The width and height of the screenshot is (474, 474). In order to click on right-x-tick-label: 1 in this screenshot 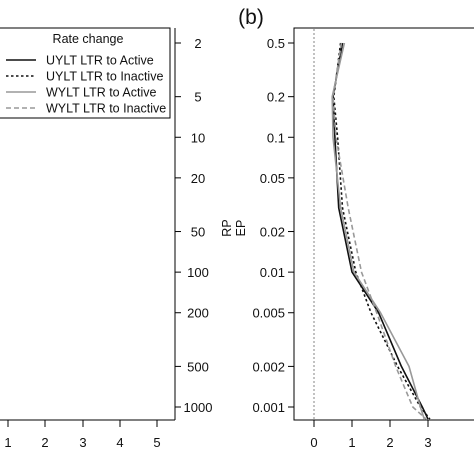, I will do `click(351, 442)`.